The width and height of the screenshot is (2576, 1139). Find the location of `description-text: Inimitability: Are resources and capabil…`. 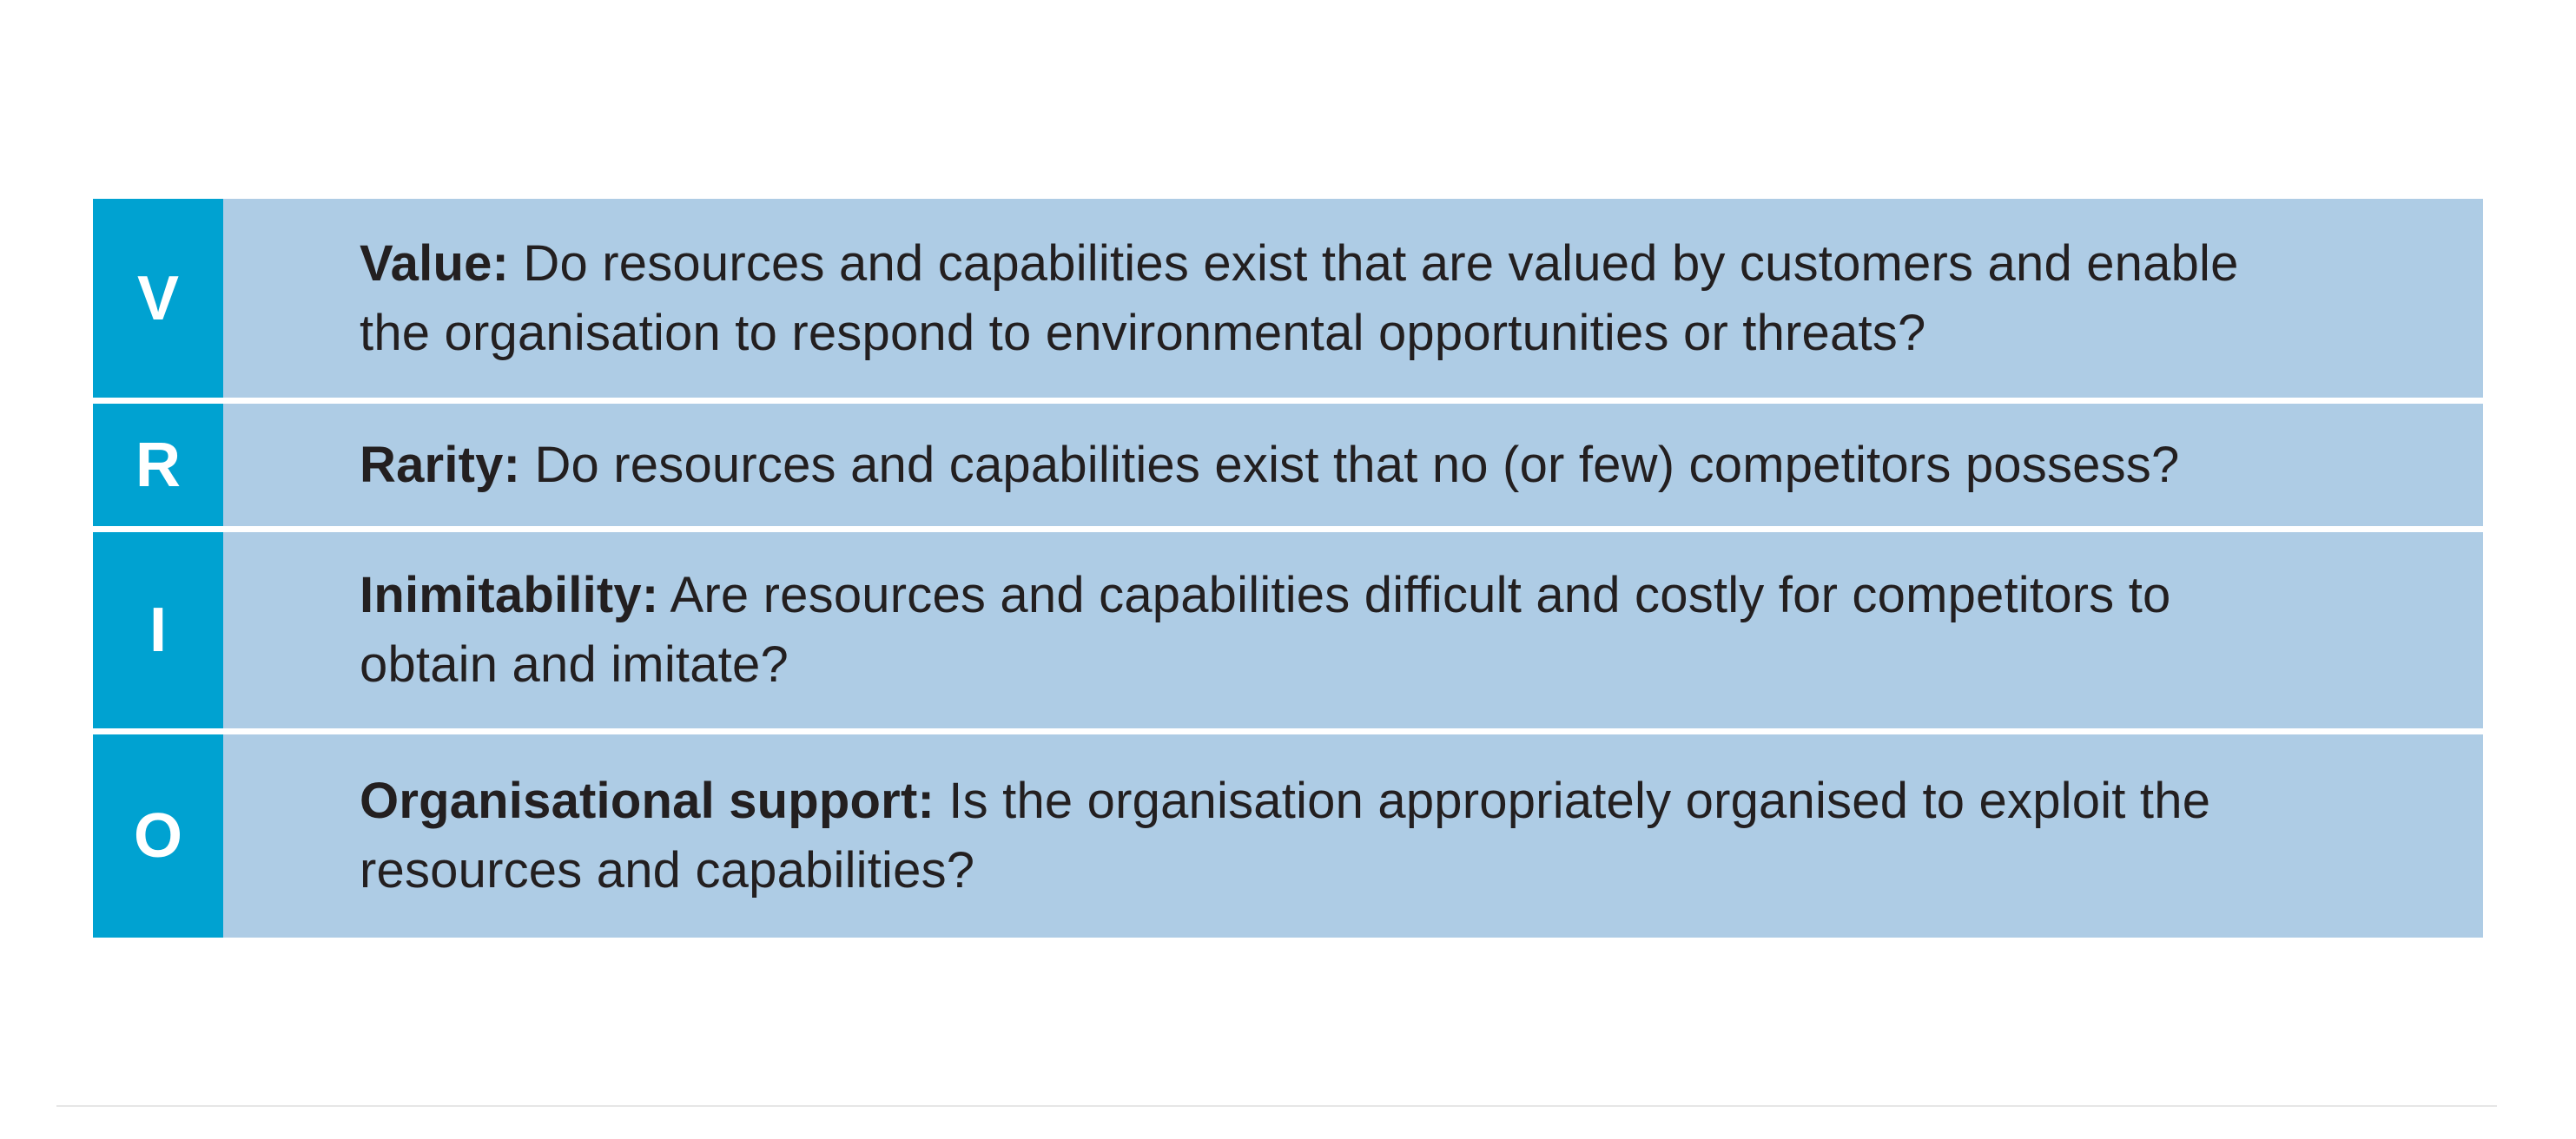

description-text: Inimitability: Are resources and capabil… is located at coordinates (1335, 630).